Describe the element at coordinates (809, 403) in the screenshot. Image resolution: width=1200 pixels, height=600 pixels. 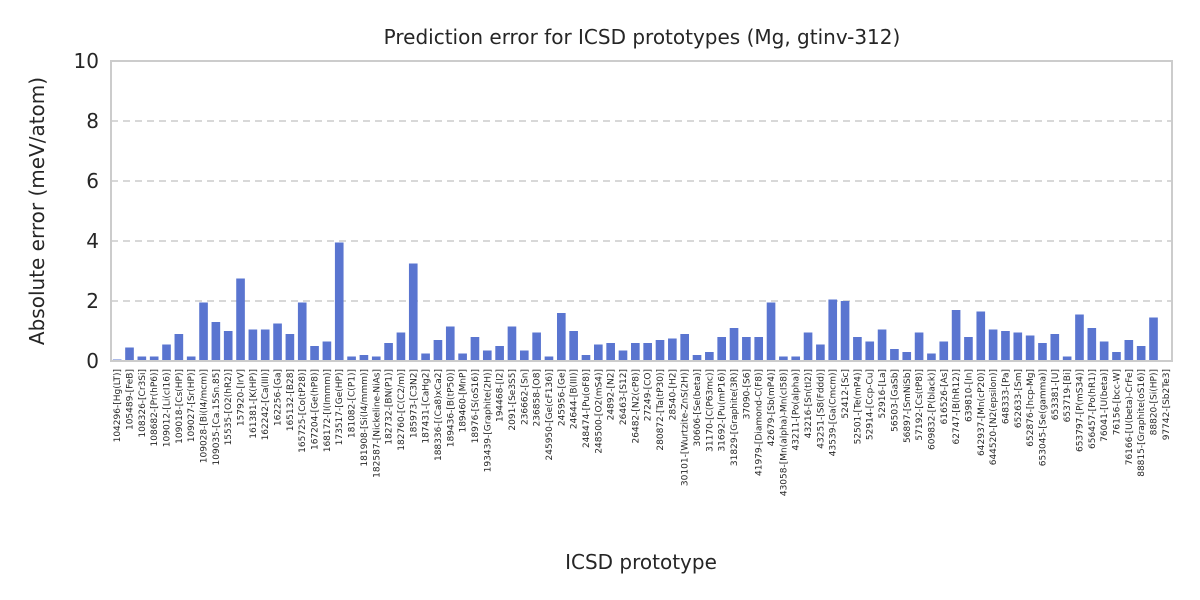
I see `x-tick-label: 43216-[Sn(tI2)]` at that location.